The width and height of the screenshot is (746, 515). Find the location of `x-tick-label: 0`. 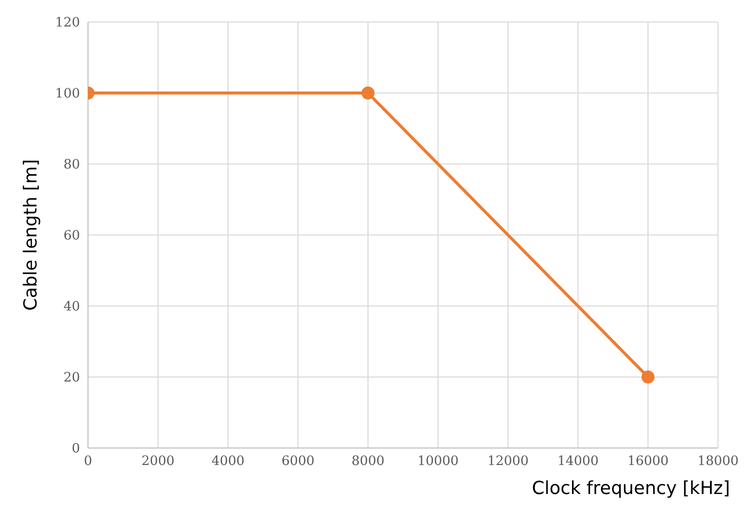

x-tick-label: 0 is located at coordinates (88, 462).